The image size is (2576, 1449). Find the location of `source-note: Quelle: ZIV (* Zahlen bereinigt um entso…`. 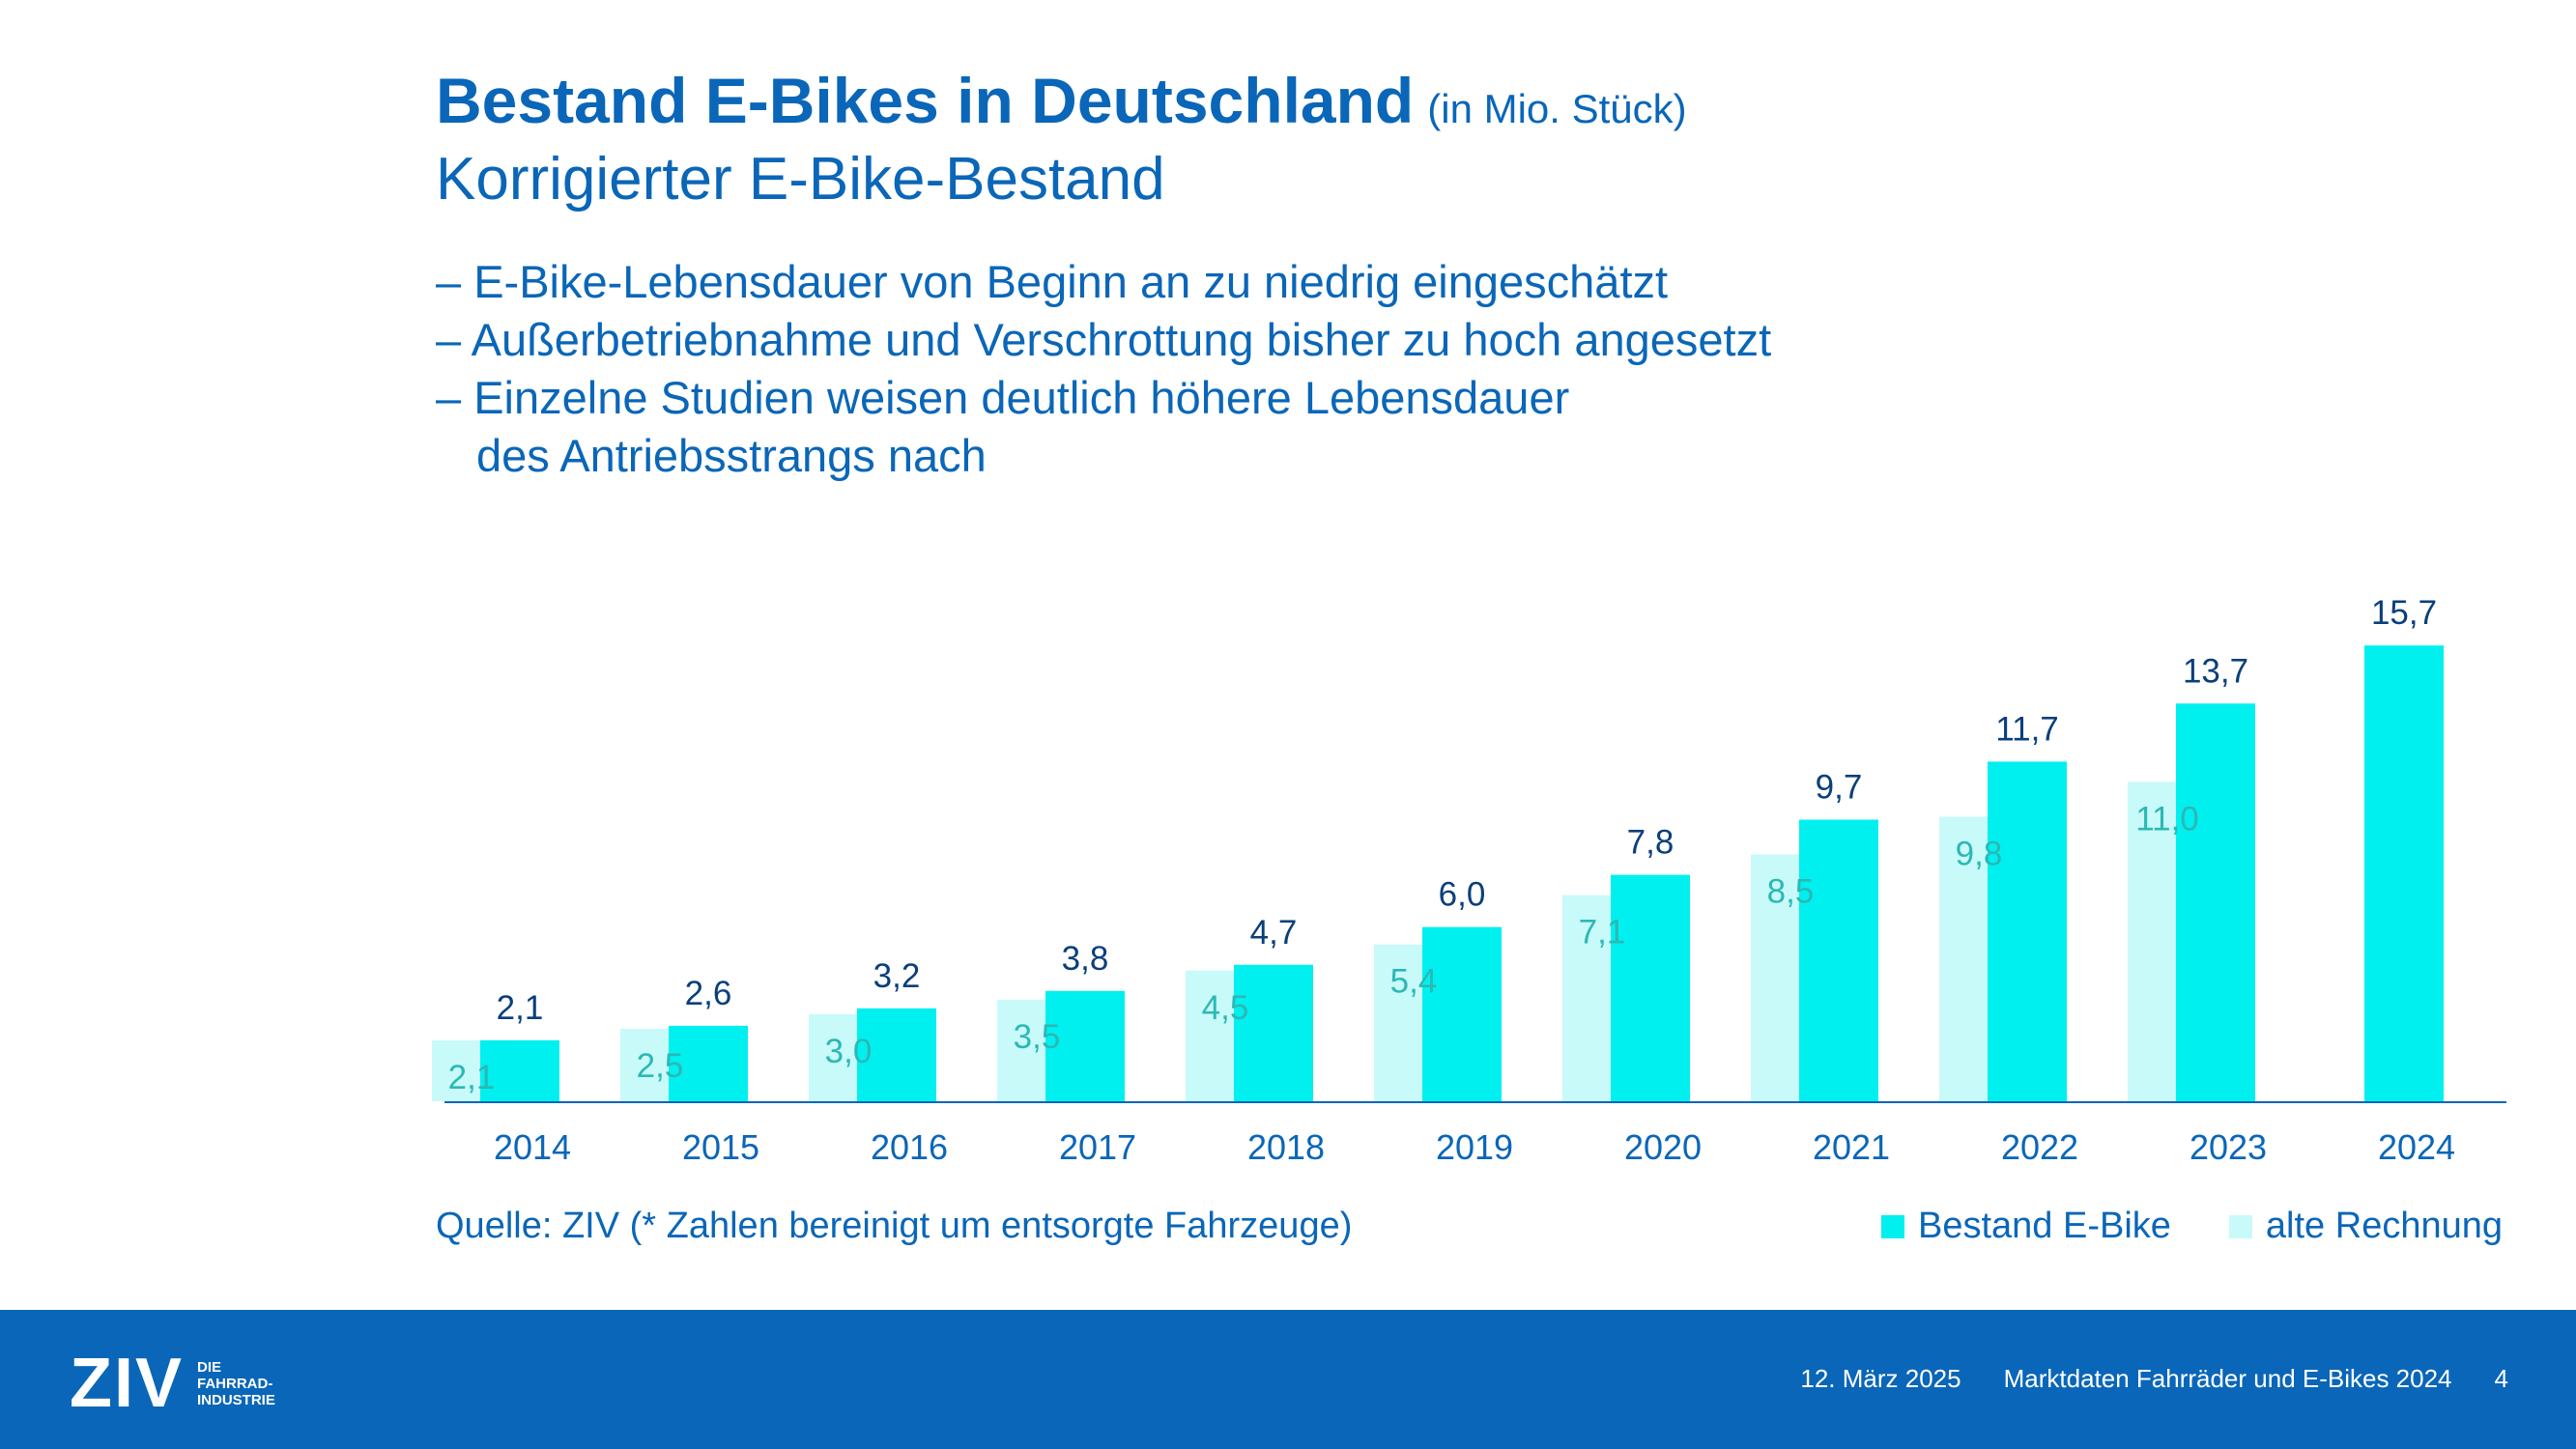

source-note: Quelle: ZIV (* Zahlen bereinigt um entso… is located at coordinates (895, 1226).